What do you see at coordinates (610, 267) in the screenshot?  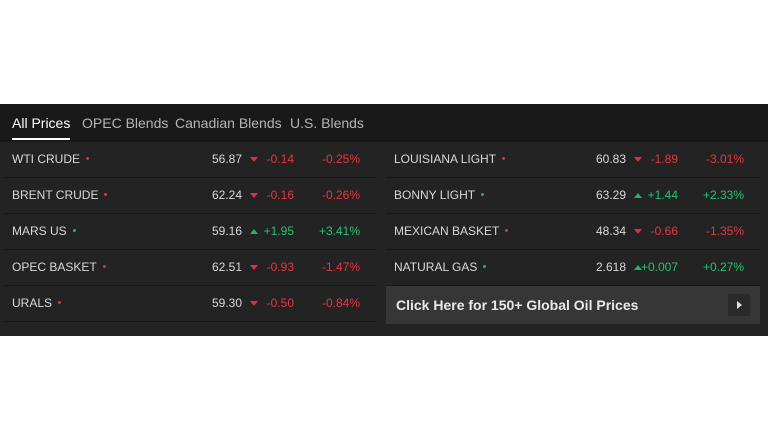 I see `price-value: 2.618` at bounding box center [610, 267].